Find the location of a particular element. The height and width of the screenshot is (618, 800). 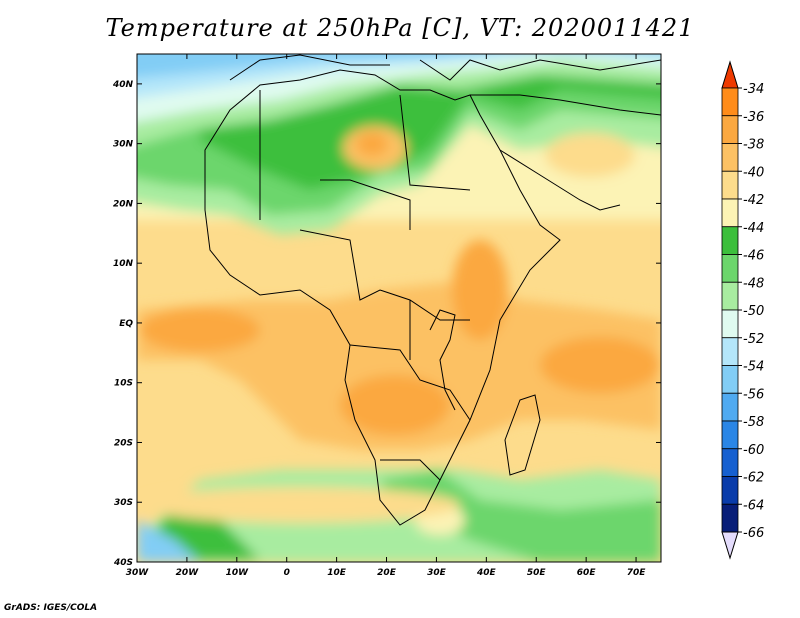

colorbar-label: -62 is located at coordinates (753, 478).